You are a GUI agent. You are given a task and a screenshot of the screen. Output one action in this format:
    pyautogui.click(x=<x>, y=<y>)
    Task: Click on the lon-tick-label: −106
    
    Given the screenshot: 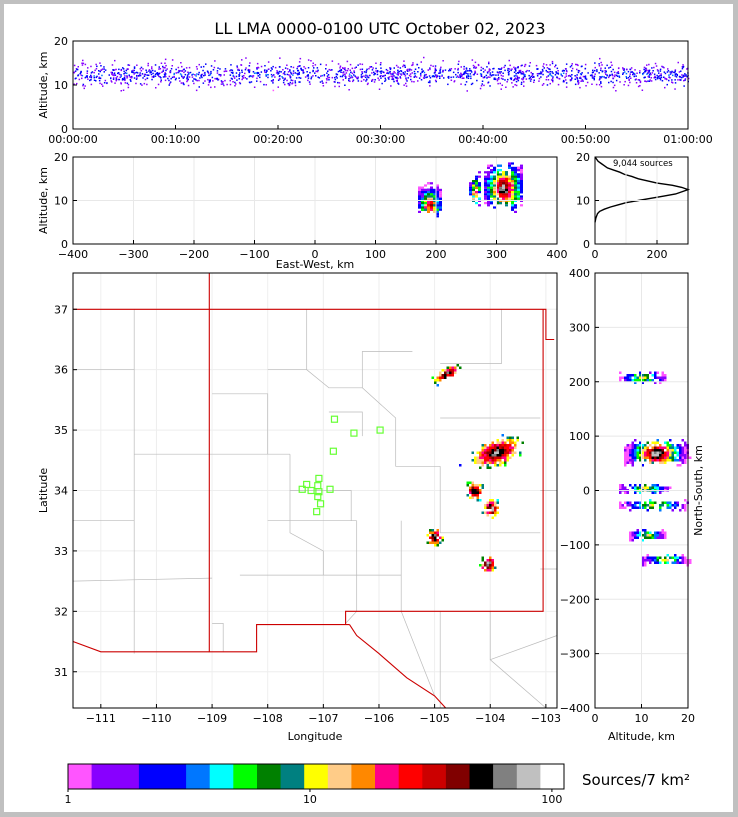 What is the action you would take?
    pyautogui.click(x=379, y=718)
    